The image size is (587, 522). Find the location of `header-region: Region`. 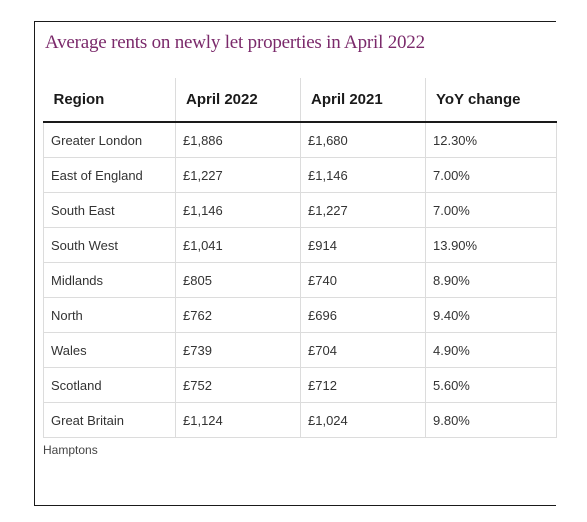

header-region: Region is located at coordinates (109, 100).